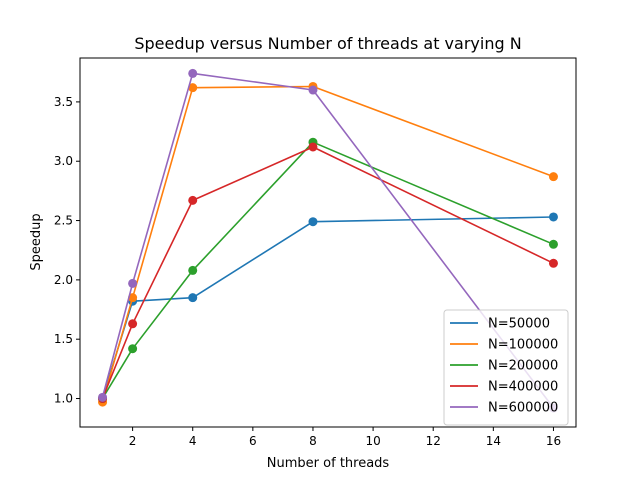  I want to click on x-tick-label: 8, so click(313, 441).